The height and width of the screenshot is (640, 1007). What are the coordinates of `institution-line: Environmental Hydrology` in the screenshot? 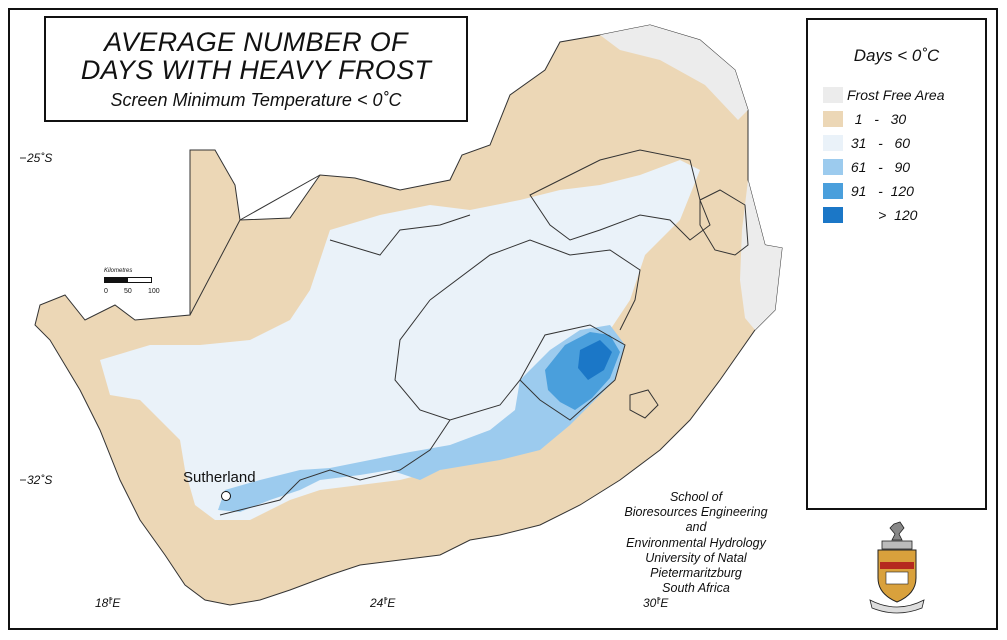 It's located at (696, 542).